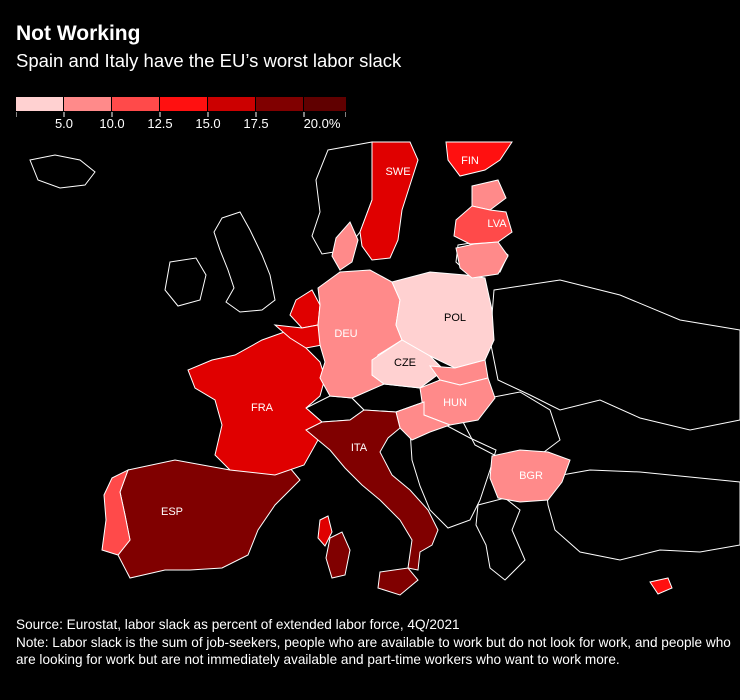  I want to click on country-label-bgr: BGR, so click(531, 476).